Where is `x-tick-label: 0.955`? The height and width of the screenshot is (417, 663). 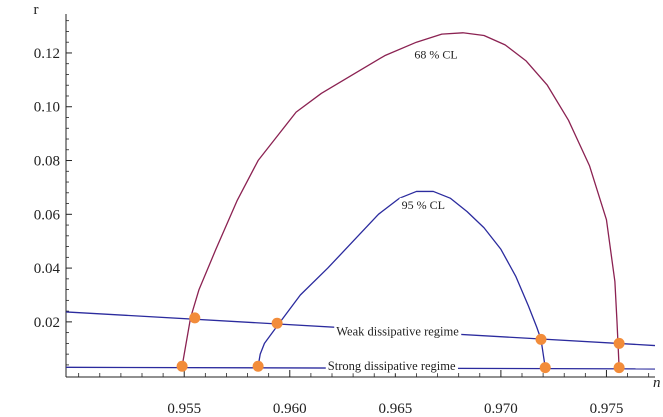 x-tick-label: 0.955 is located at coordinates (184, 409).